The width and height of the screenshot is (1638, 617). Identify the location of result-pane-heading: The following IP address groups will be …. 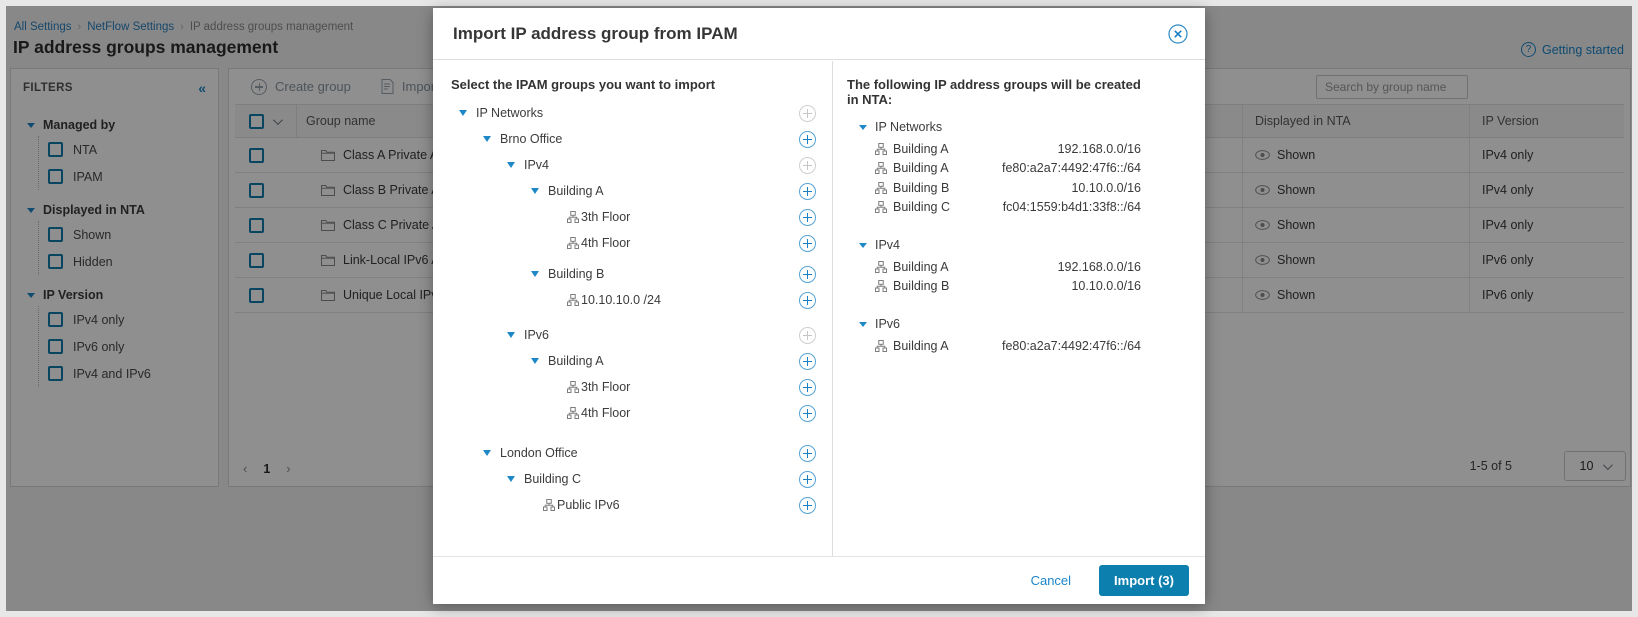
(994, 92).